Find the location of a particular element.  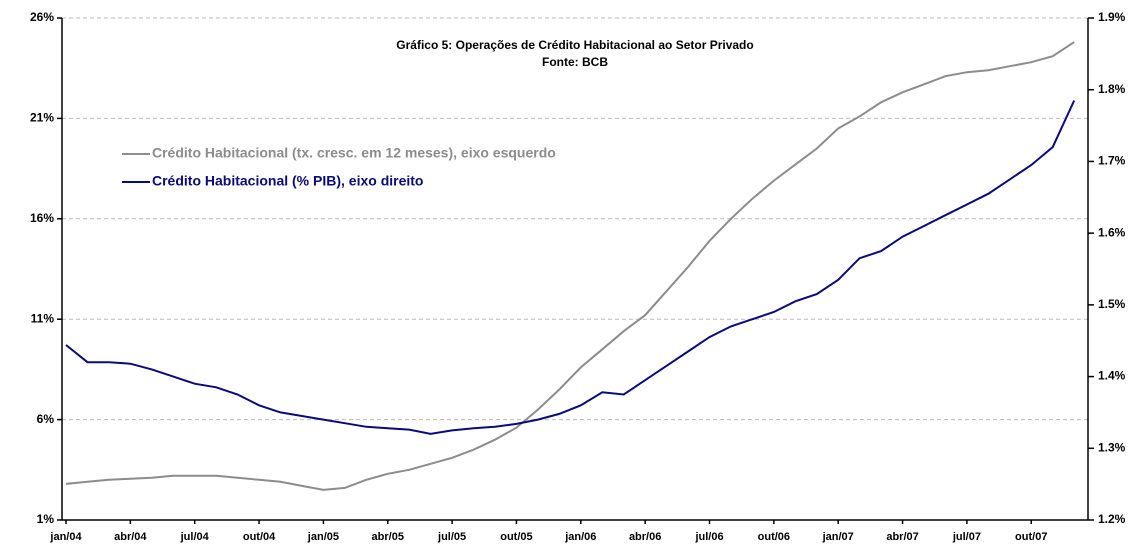

x-tick-label: out/06 is located at coordinates (774, 537).